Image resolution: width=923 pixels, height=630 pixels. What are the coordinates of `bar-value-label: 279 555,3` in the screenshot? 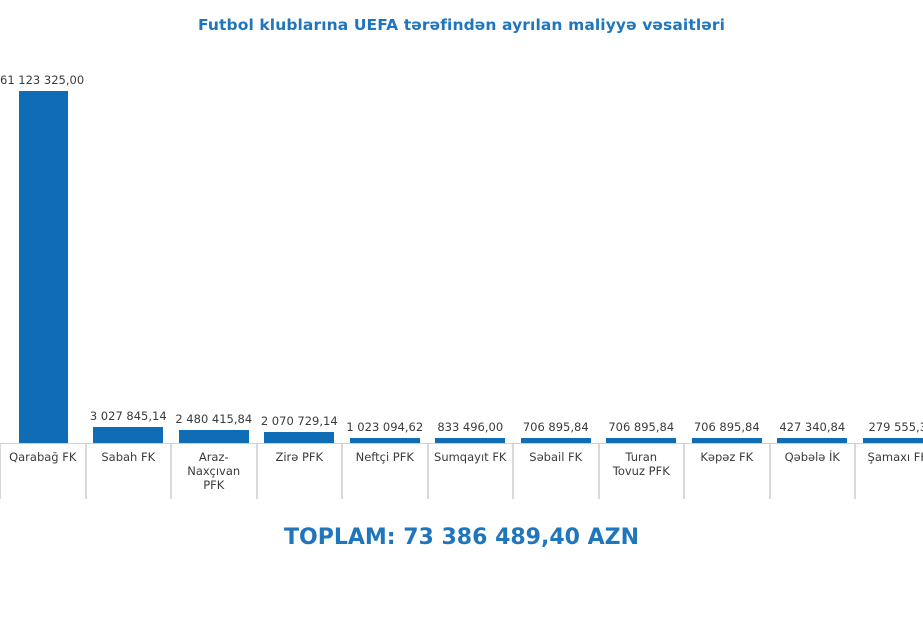 It's located at (895, 427).